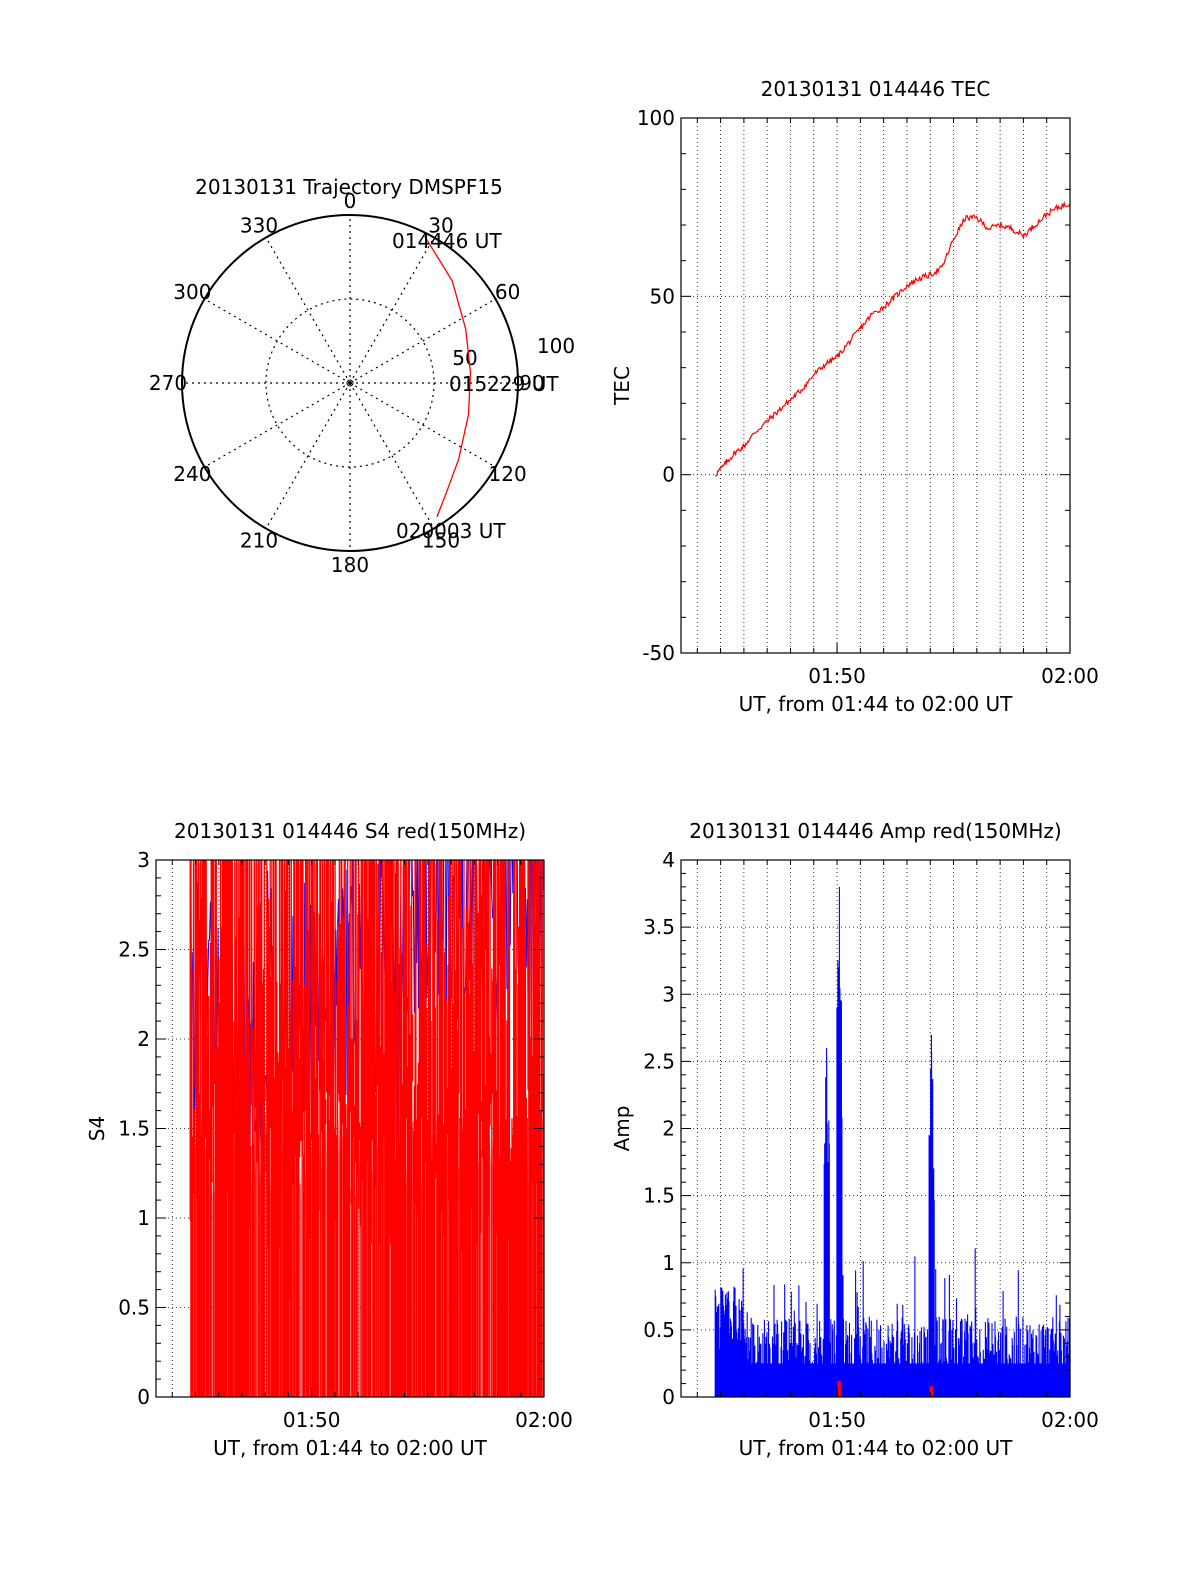 This screenshot has height=1575, width=1200. What do you see at coordinates (668, 860) in the screenshot?
I see `y-tick-label: 4` at bounding box center [668, 860].